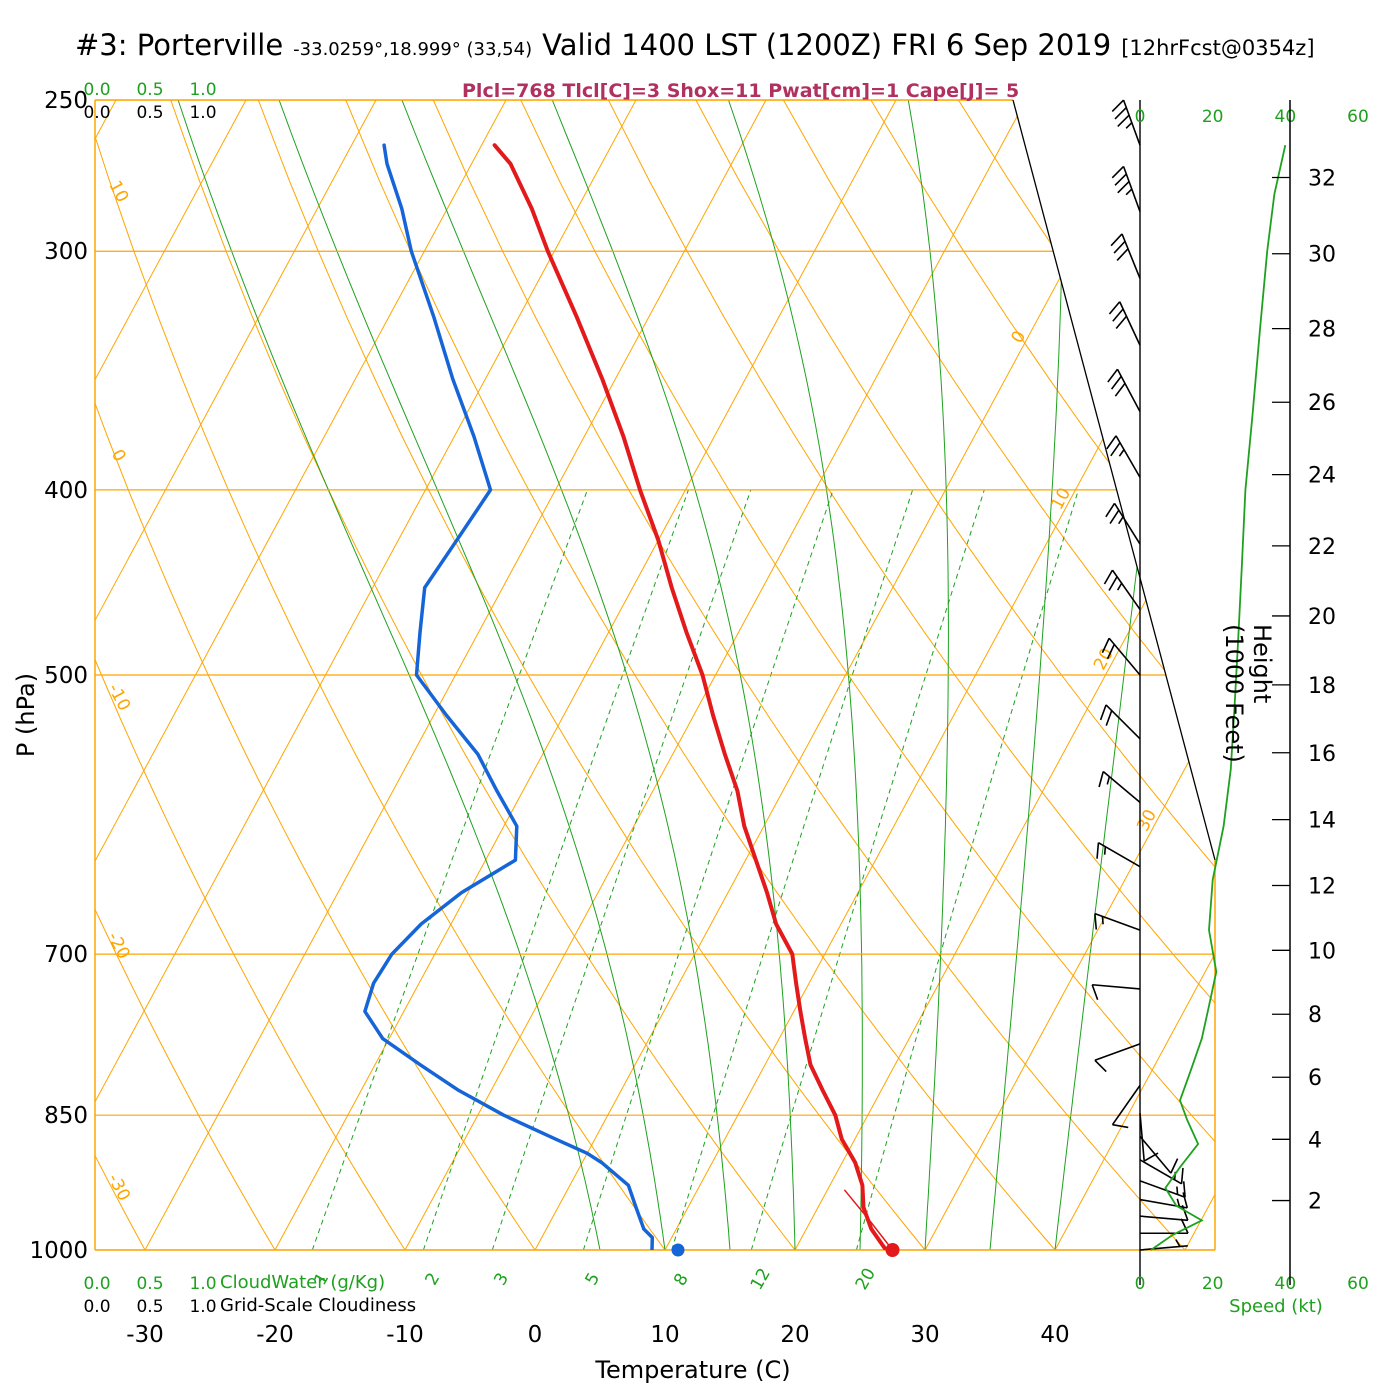 The height and width of the screenshot is (1400, 1400). What do you see at coordinates (1018, 337) in the screenshot?
I see `isotherm-label: 0` at bounding box center [1018, 337].